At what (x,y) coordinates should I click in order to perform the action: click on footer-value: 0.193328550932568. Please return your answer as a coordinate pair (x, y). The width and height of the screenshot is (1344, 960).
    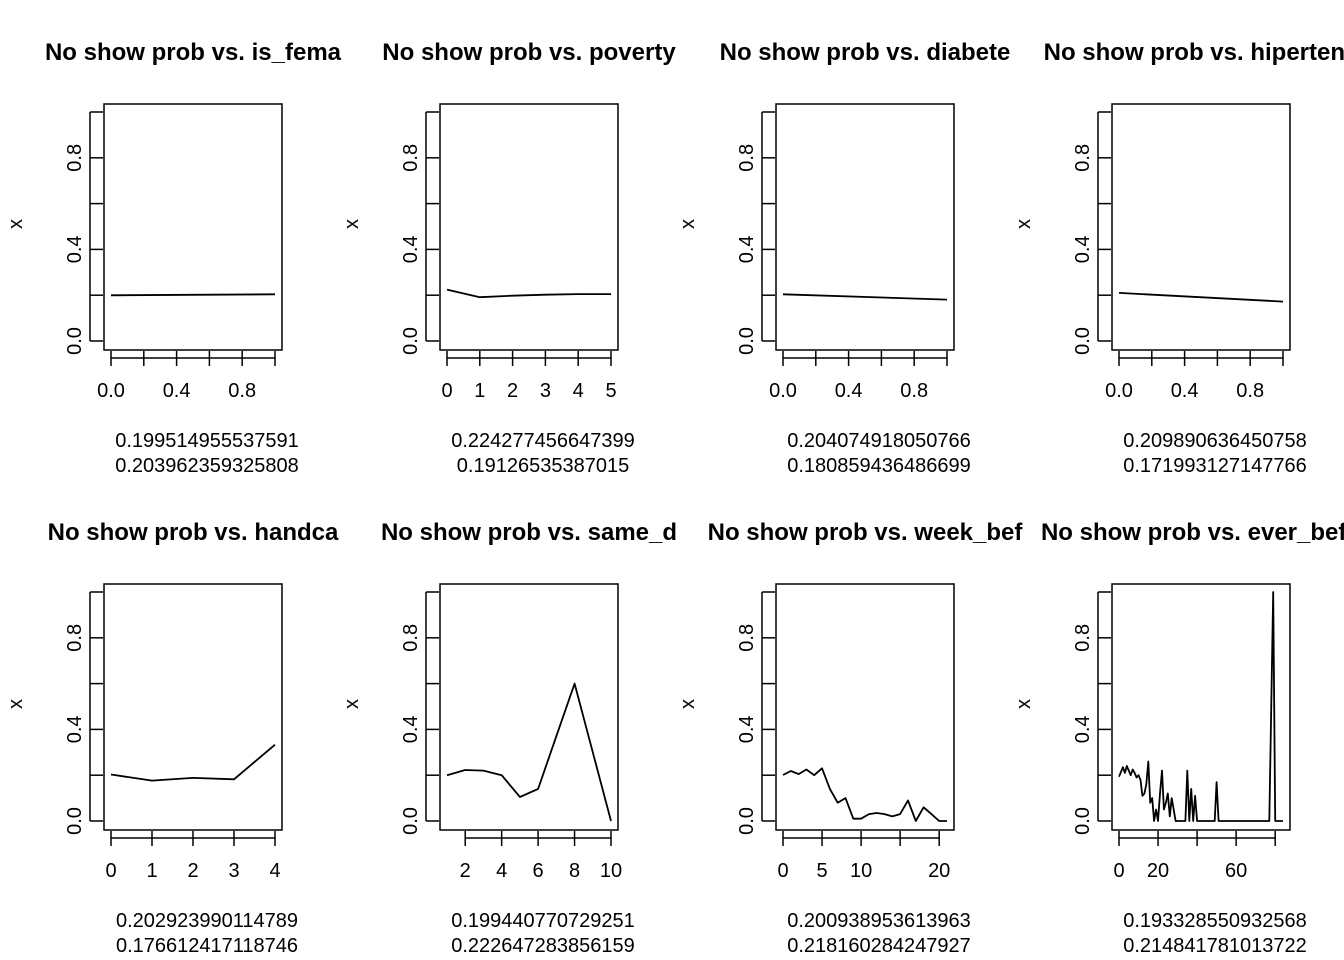
    Looking at the image, I should click on (1215, 921).